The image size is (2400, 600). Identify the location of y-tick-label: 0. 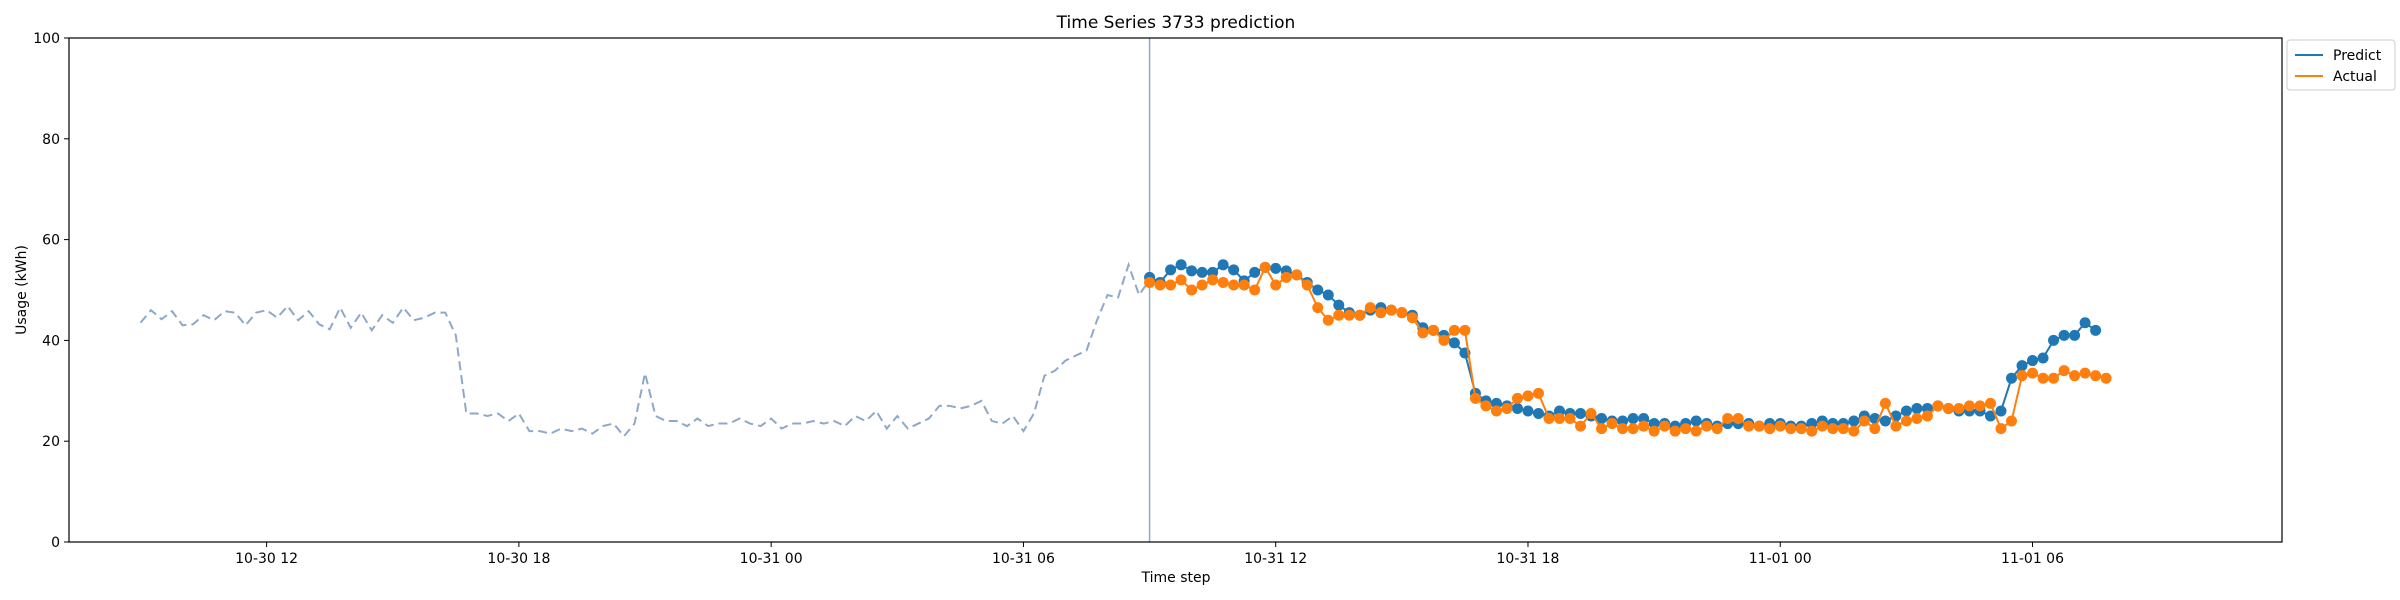
(55, 543).